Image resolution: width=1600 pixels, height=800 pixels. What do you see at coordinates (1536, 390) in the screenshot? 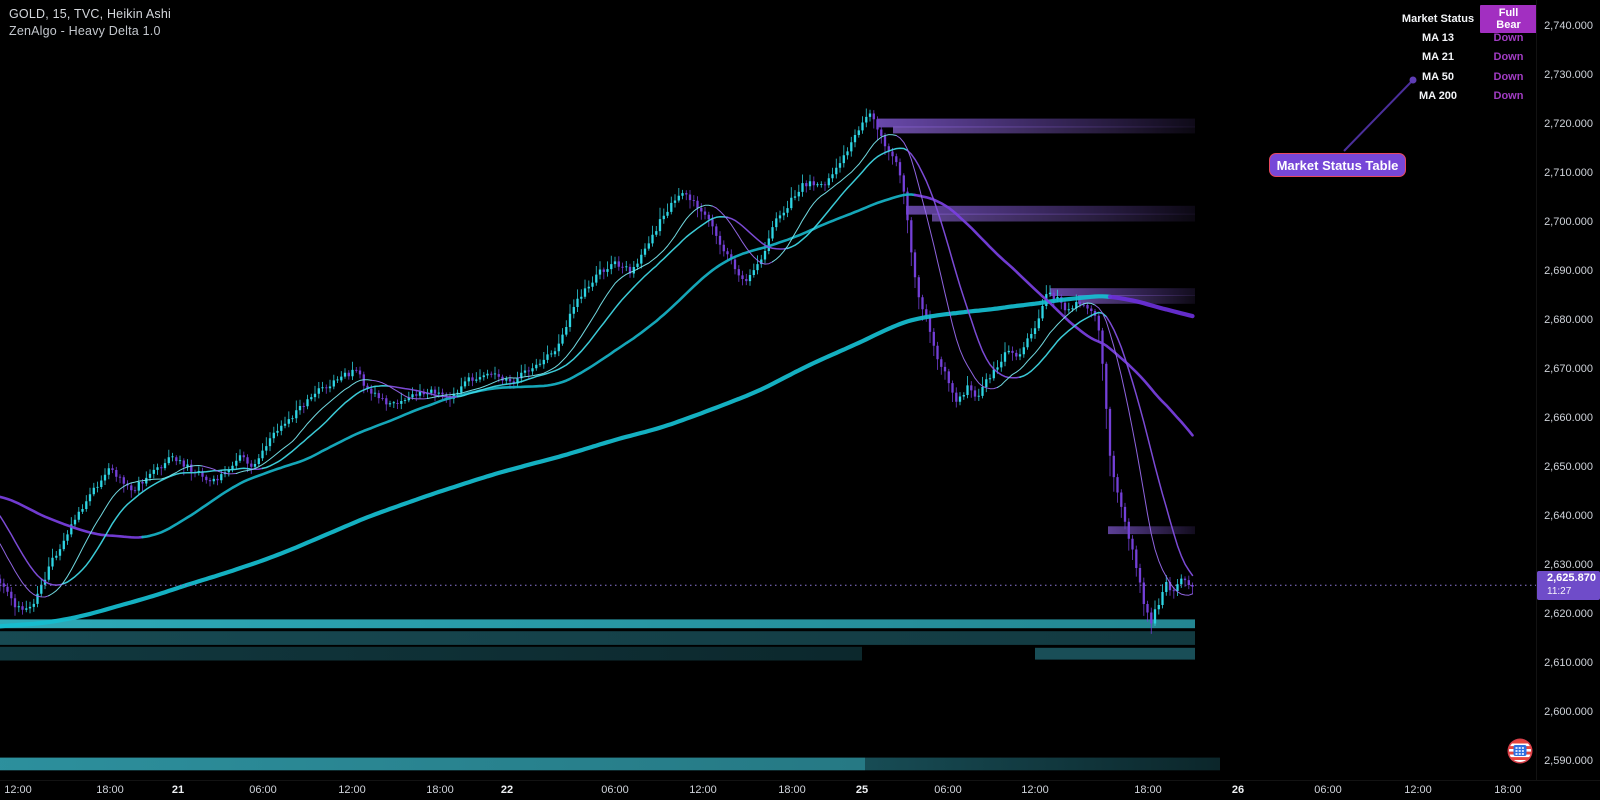
I see `price-axis-separator` at bounding box center [1536, 390].